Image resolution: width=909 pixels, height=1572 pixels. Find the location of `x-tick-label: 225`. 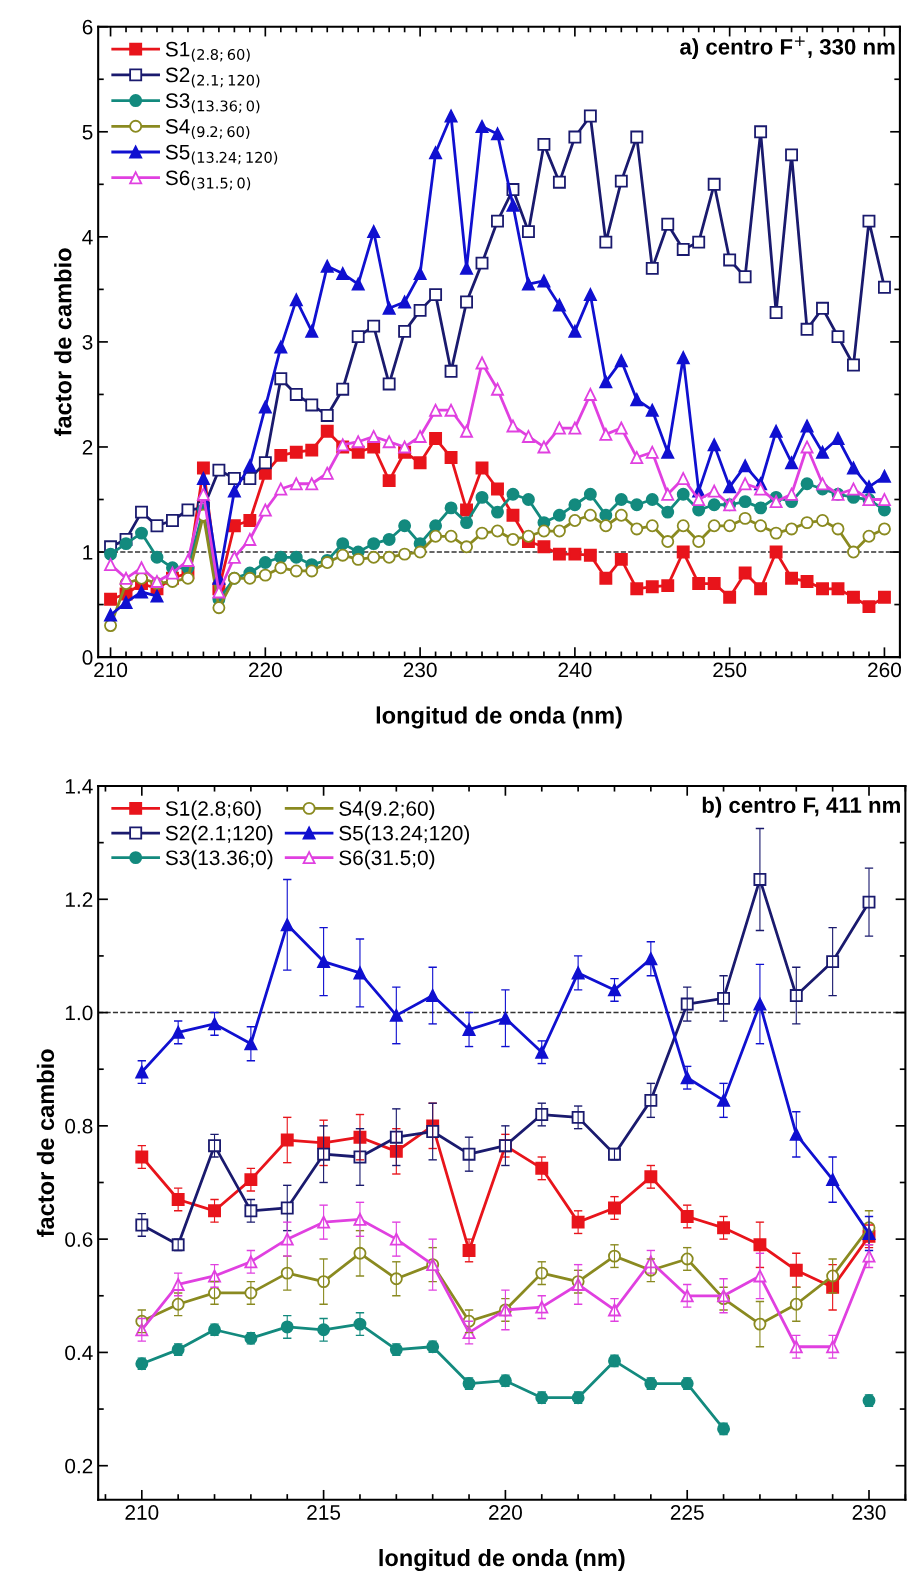

x-tick-label: 225 is located at coordinates (687, 1512).